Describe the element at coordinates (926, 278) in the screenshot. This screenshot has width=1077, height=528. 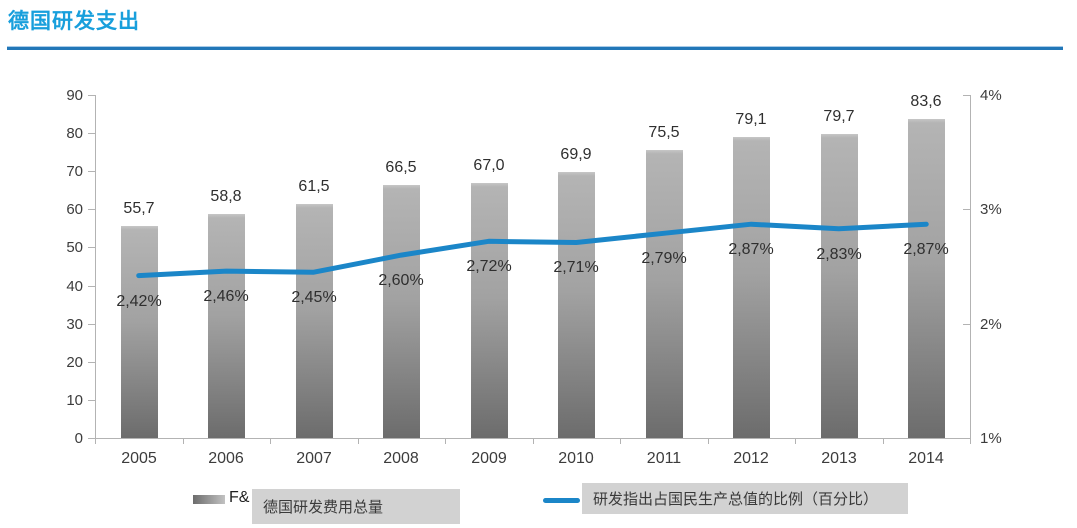
I see `bar-2014` at that location.